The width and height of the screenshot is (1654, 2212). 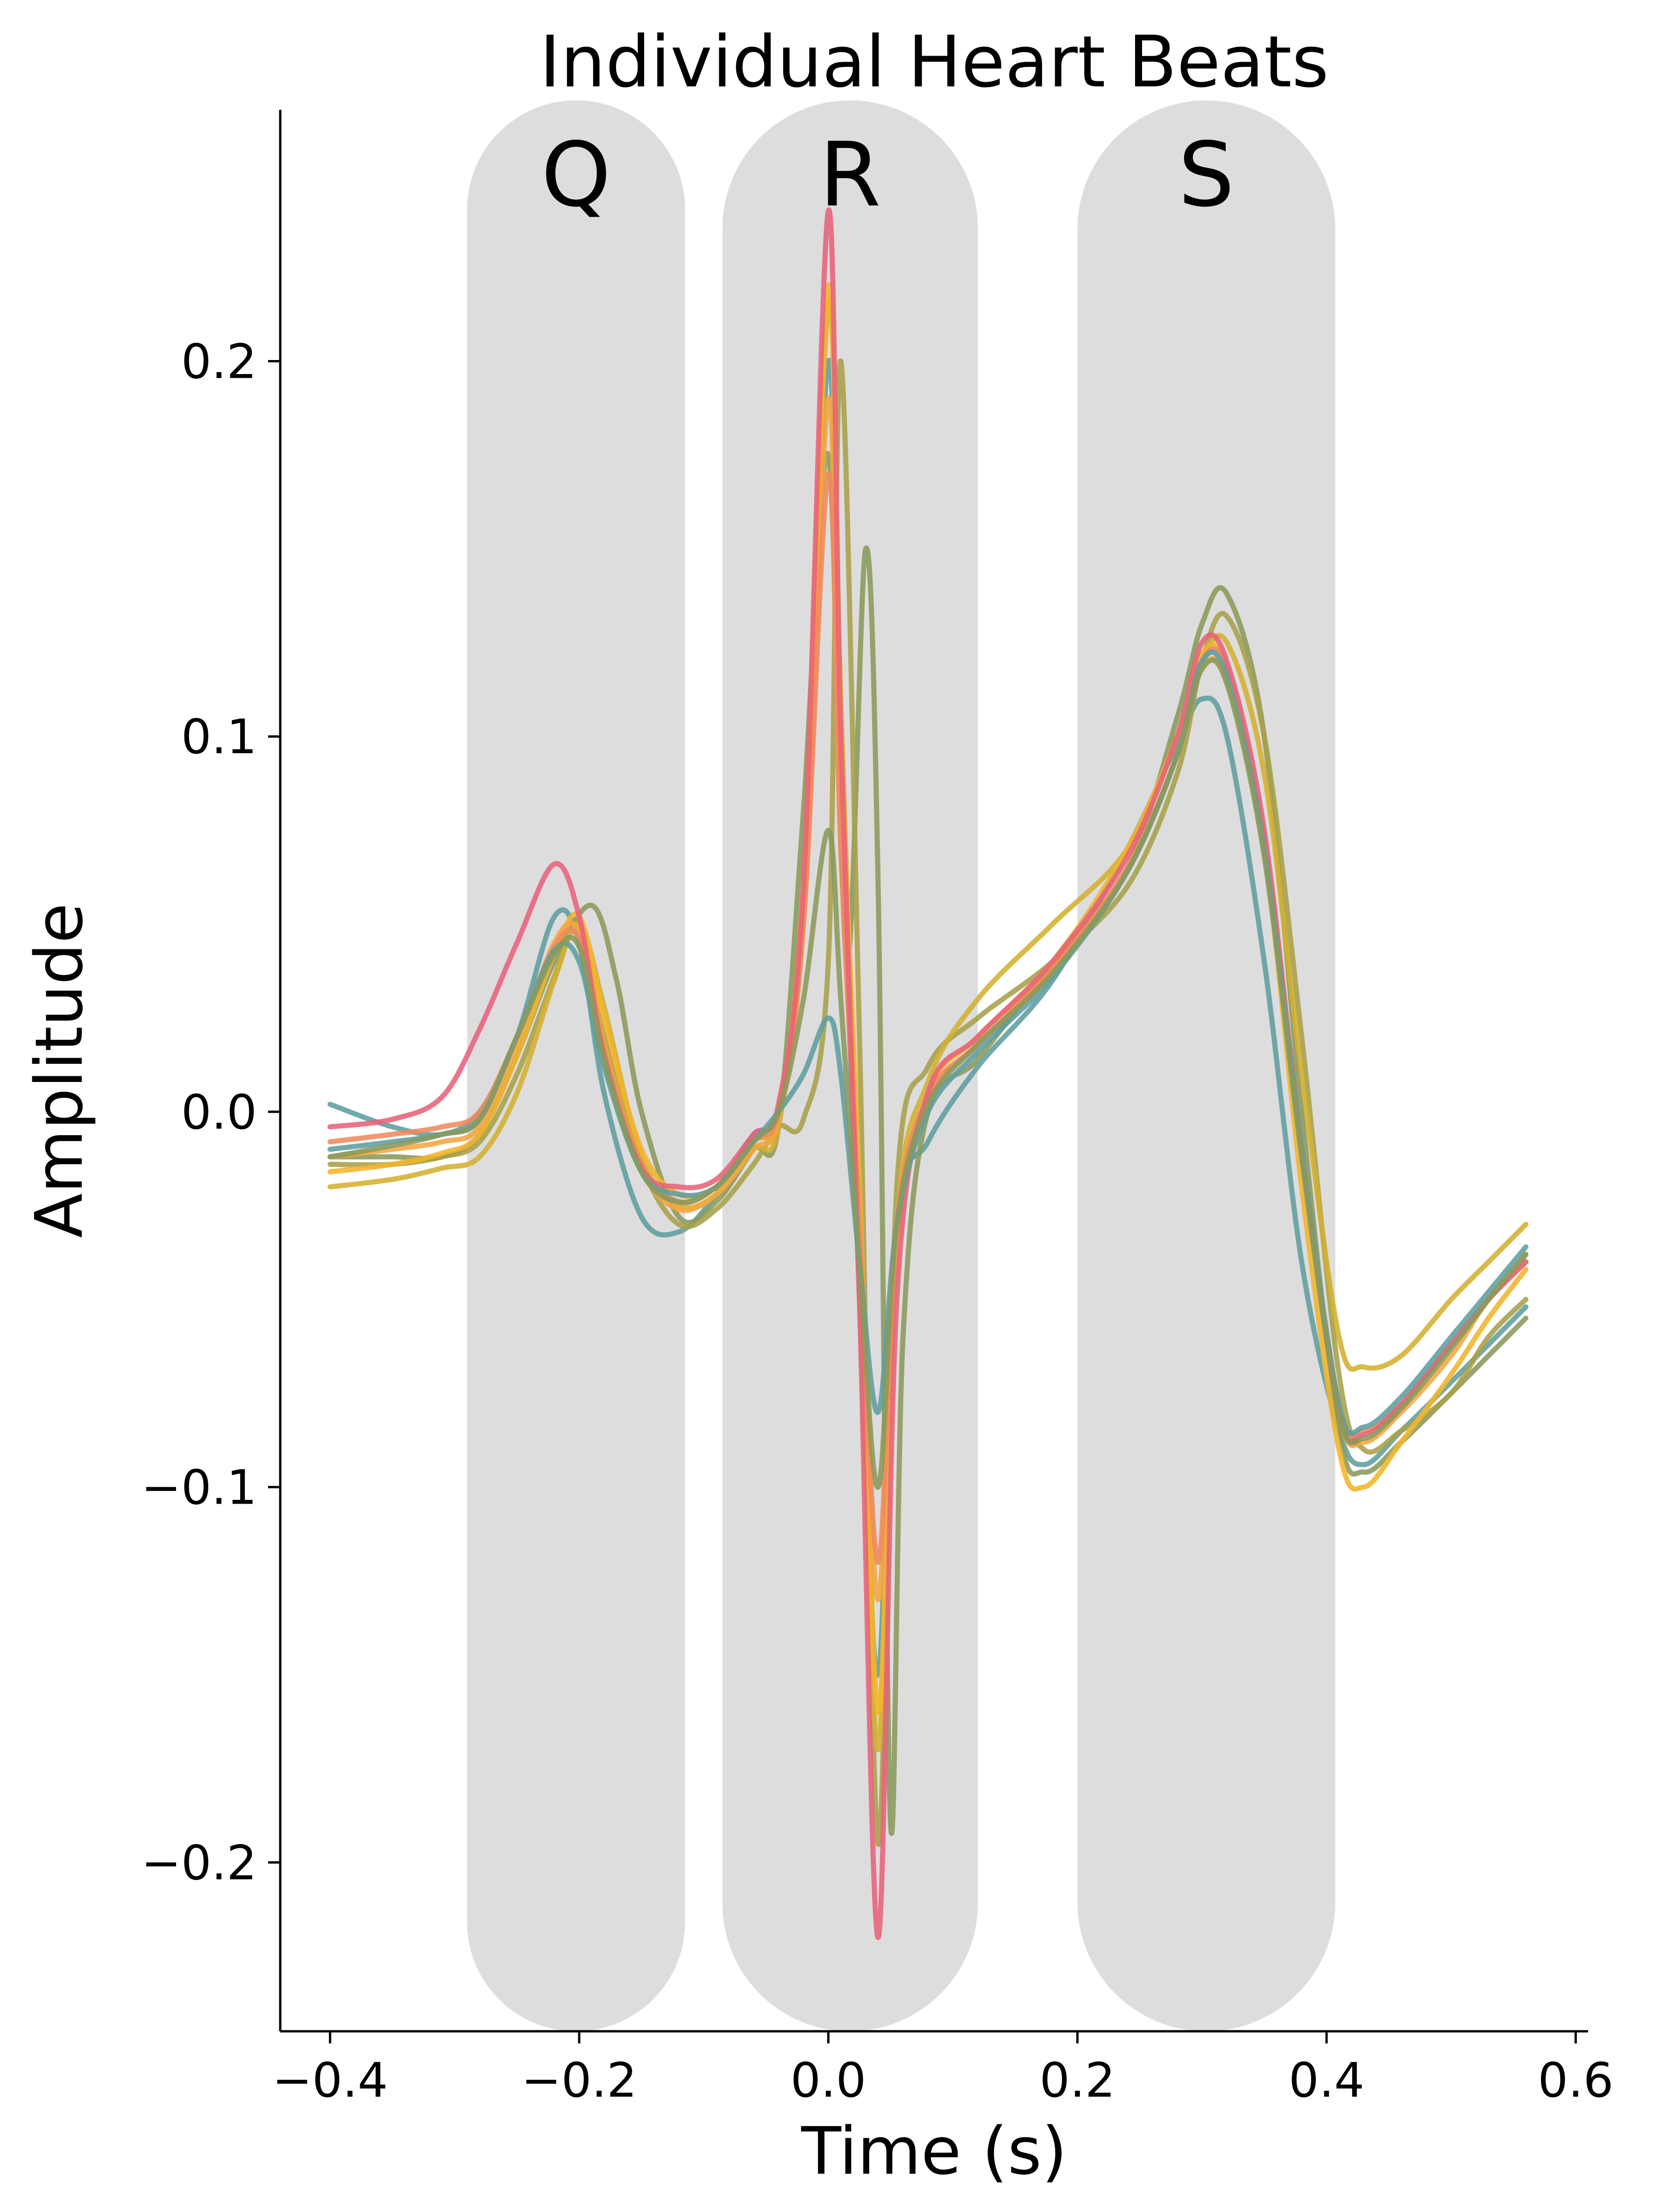 What do you see at coordinates (576, 1065) in the screenshot?
I see `band-q` at bounding box center [576, 1065].